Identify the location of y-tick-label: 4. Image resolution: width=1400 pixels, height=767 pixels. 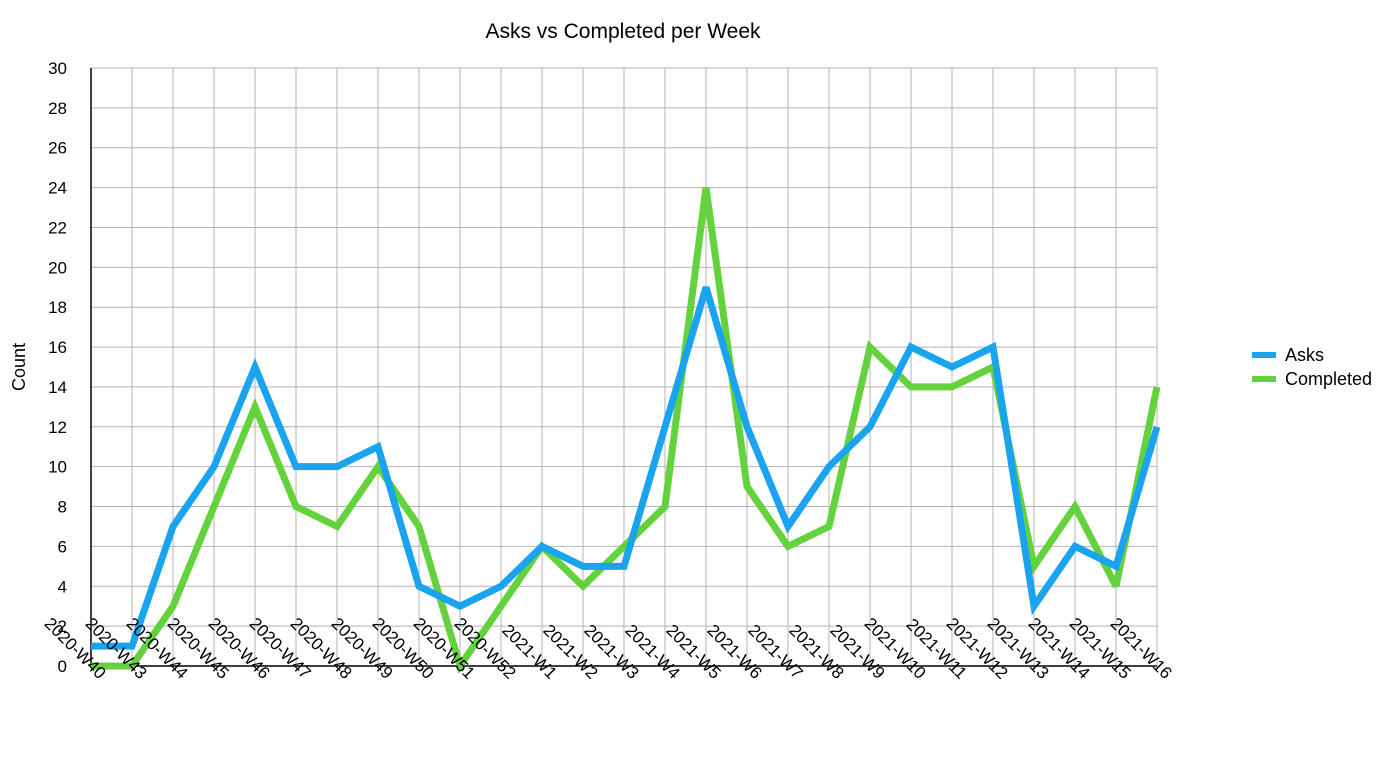
(62, 586).